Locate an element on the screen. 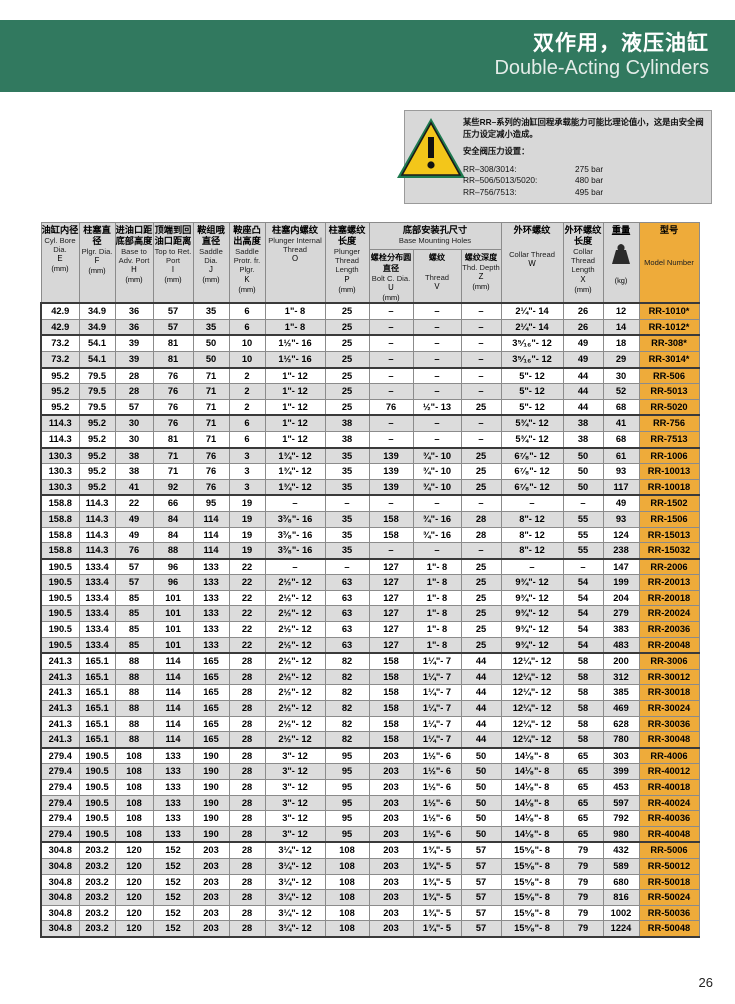 The height and width of the screenshot is (1004, 735). cell-Z: 57 is located at coordinates (481, 882).